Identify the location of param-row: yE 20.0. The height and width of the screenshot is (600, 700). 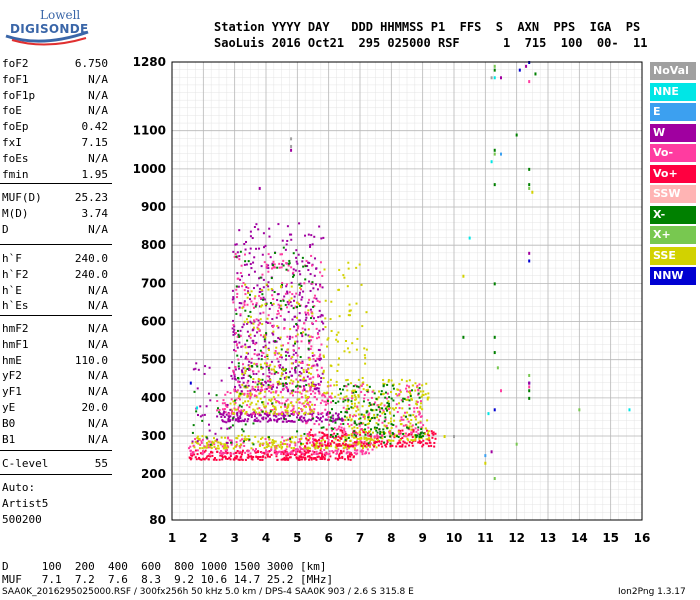
(55, 408).